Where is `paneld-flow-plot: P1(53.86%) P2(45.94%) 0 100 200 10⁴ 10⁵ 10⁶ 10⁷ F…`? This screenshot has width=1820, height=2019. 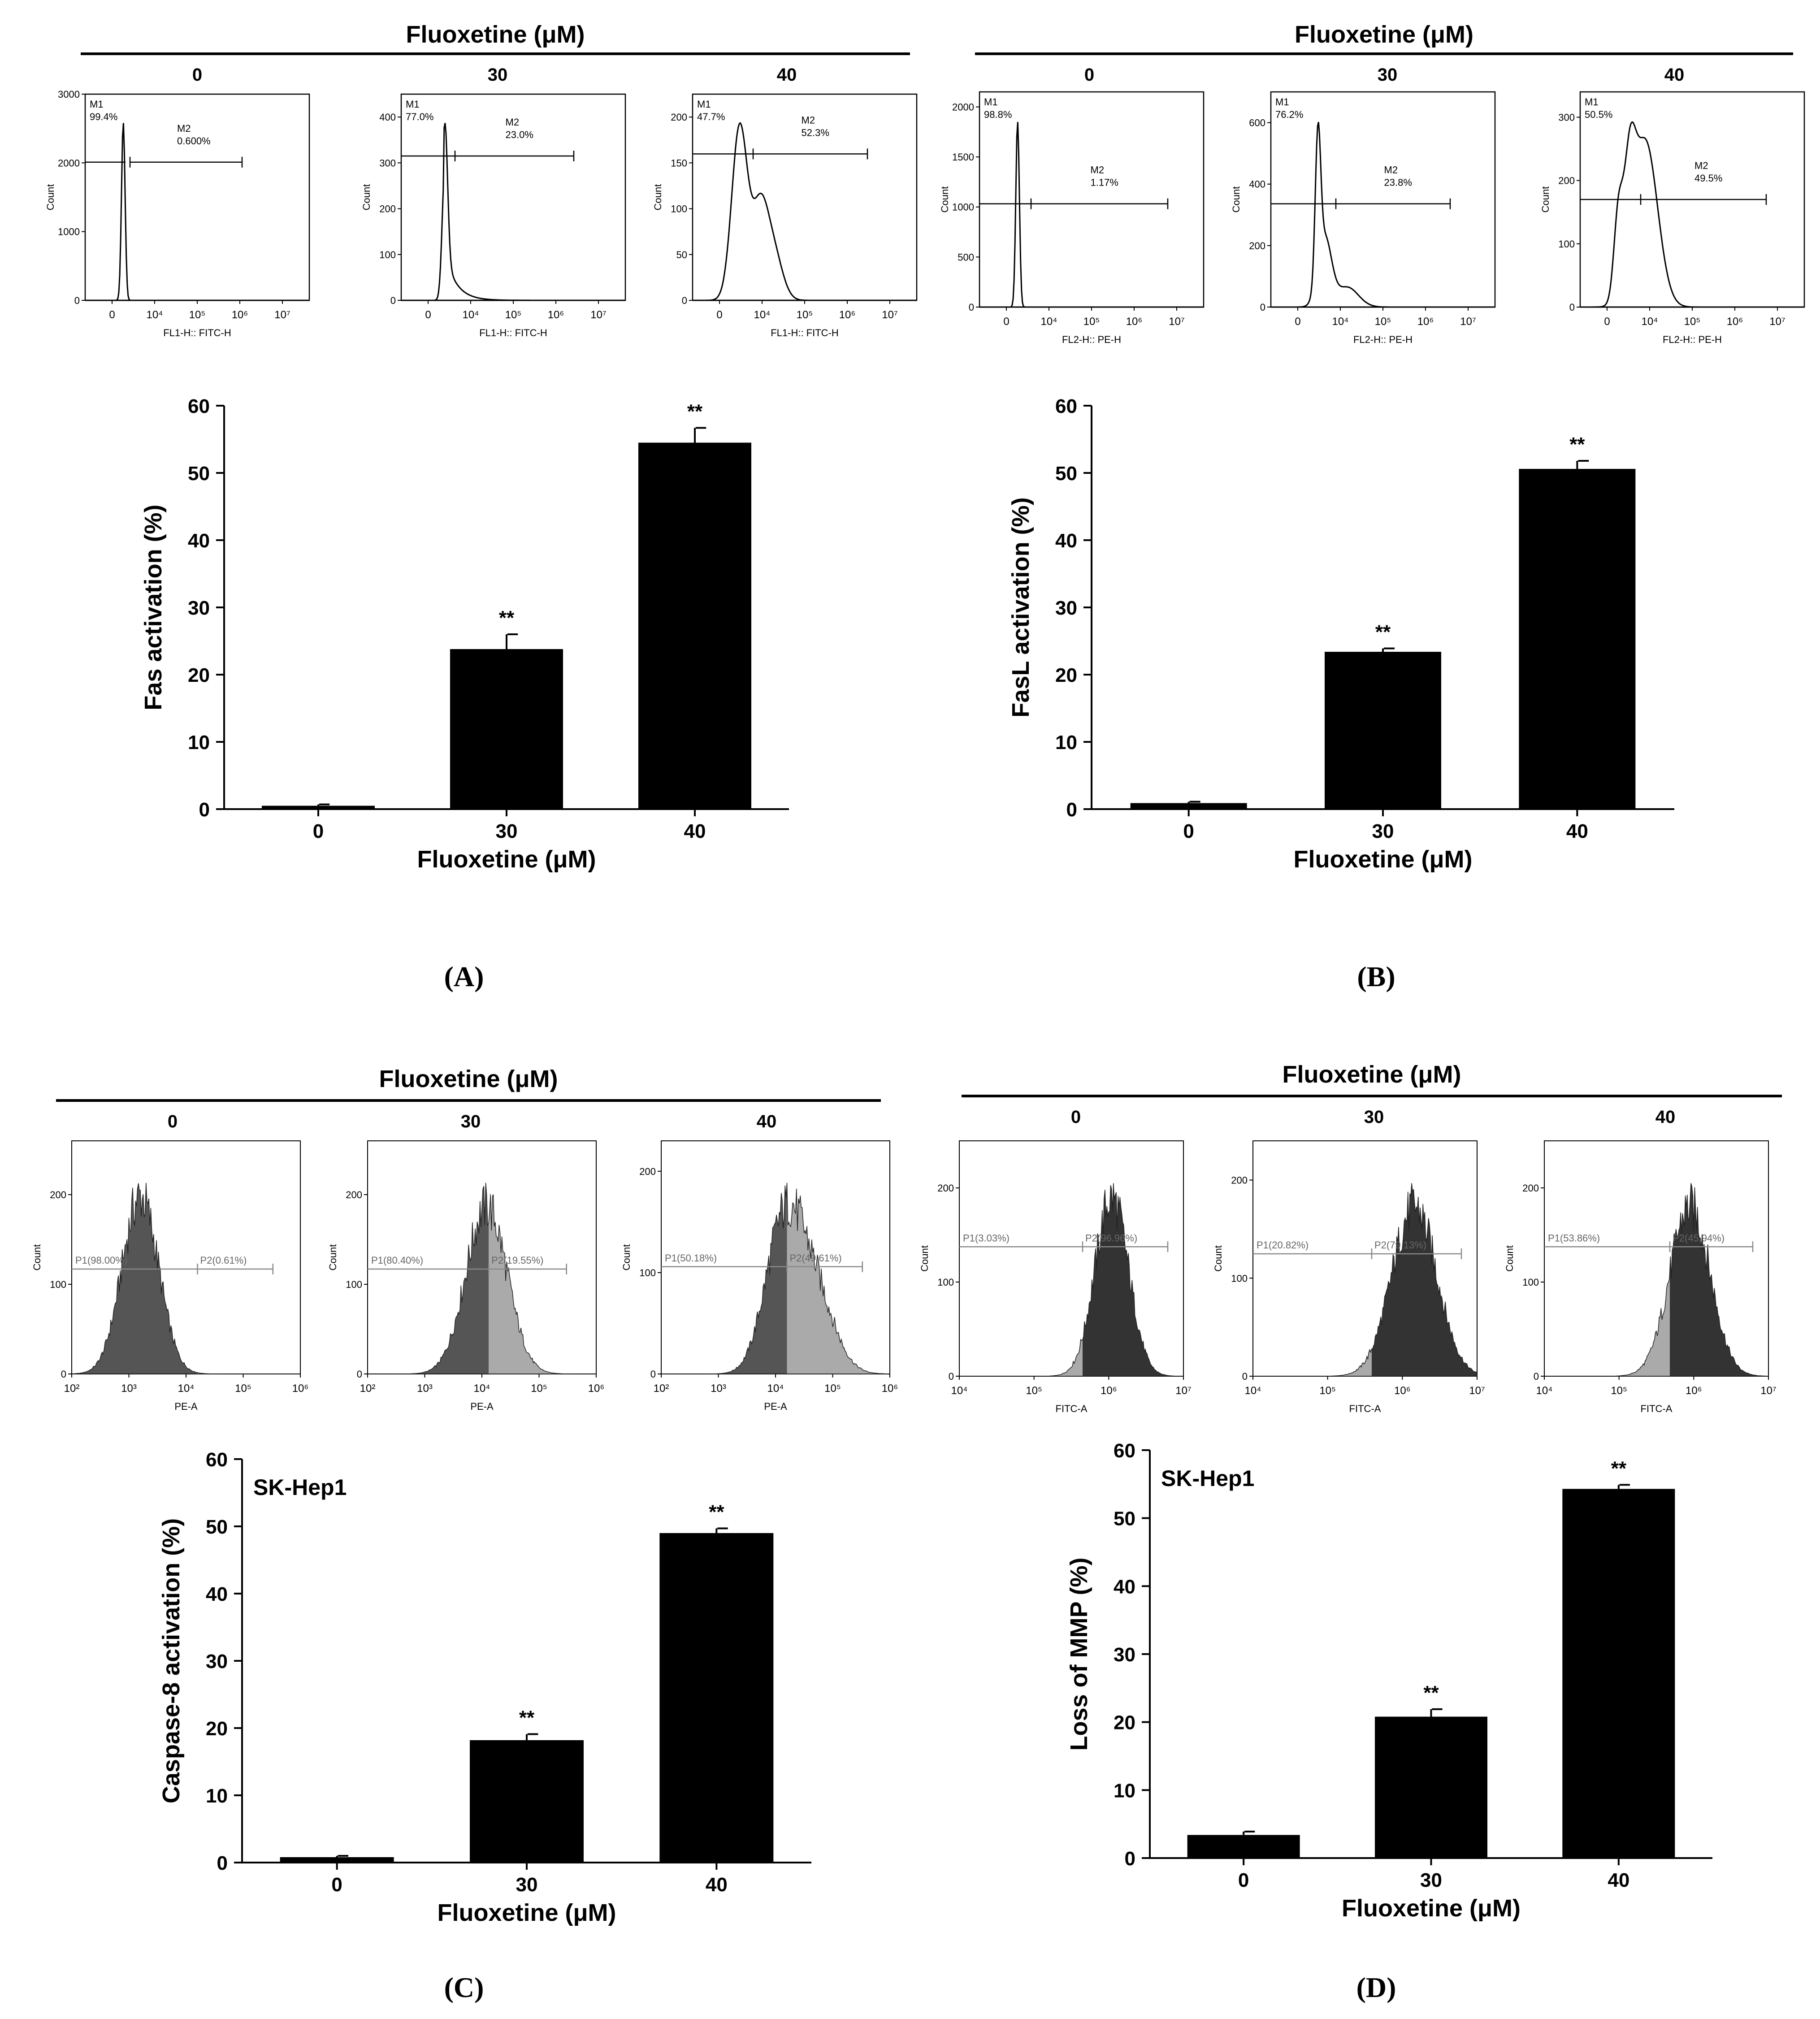 paneld-flow-plot: P1(53.86%) P2(45.94%) 0 100 200 10⁴ 10⁵ 10⁶ 10⁷ F… is located at coordinates (1641, 1277).